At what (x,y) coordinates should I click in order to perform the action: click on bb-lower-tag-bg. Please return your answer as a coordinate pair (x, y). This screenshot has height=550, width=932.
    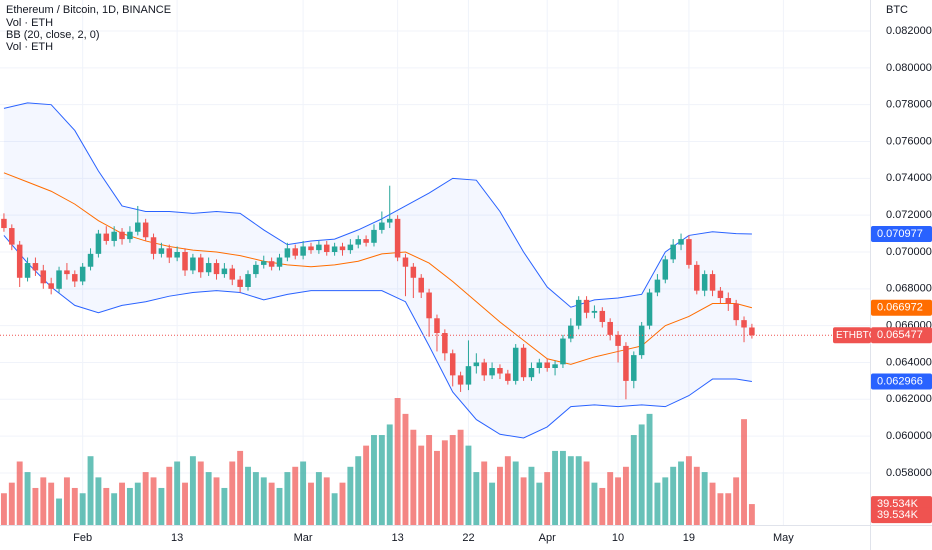
    Looking at the image, I should click on (901, 381).